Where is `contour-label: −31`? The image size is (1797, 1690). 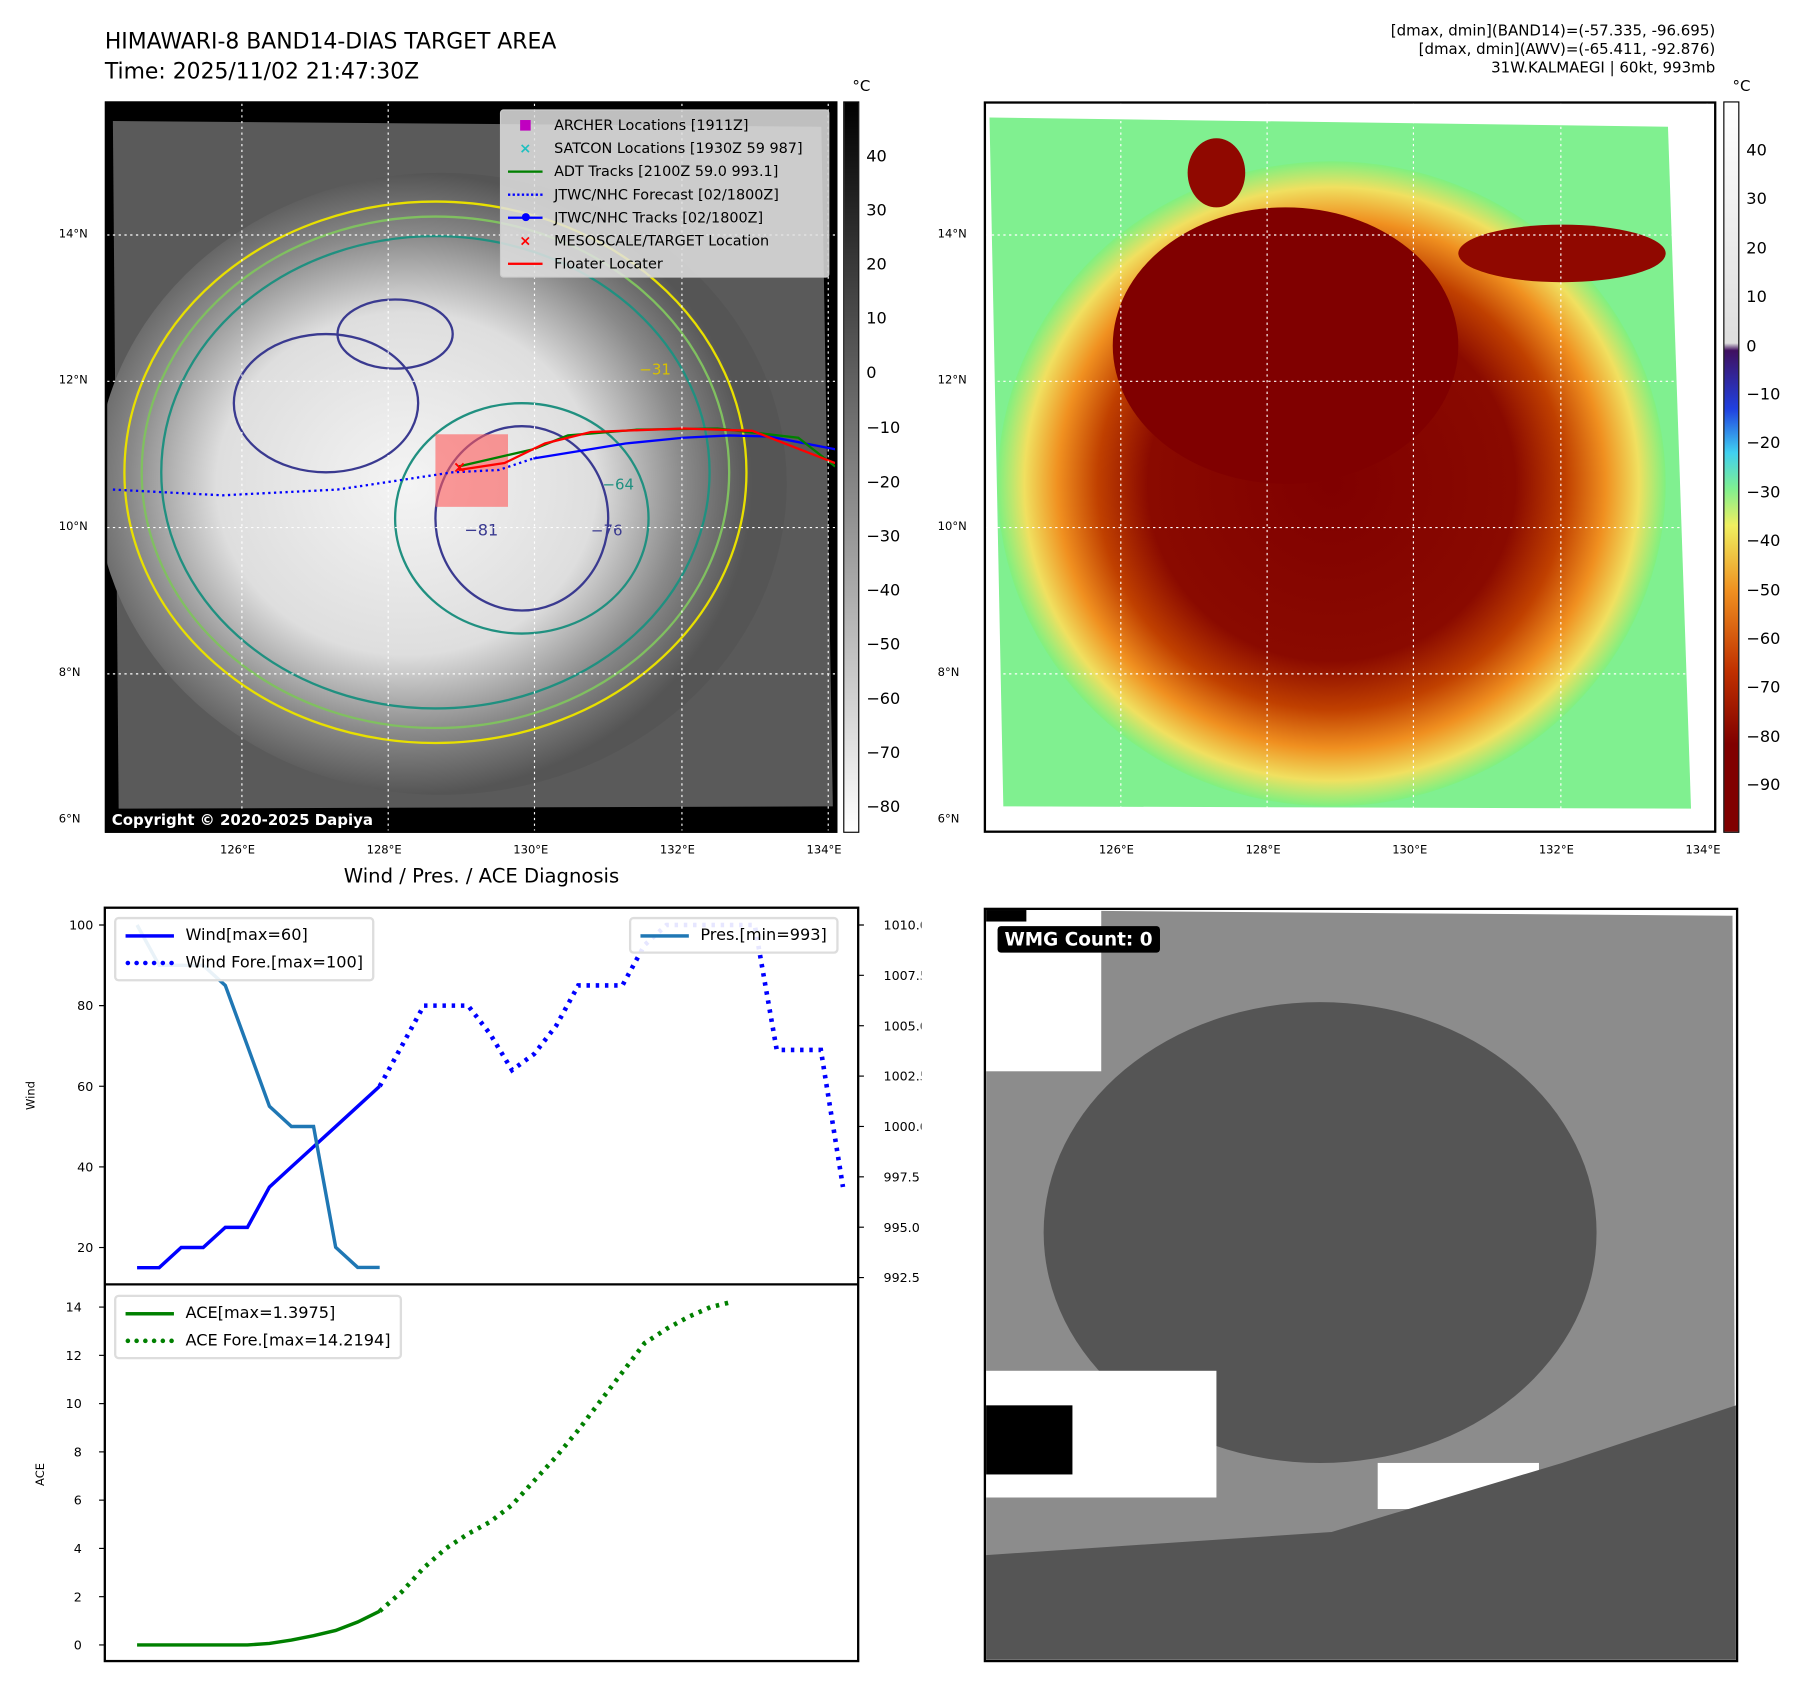 contour-label: −31 is located at coordinates (655, 369).